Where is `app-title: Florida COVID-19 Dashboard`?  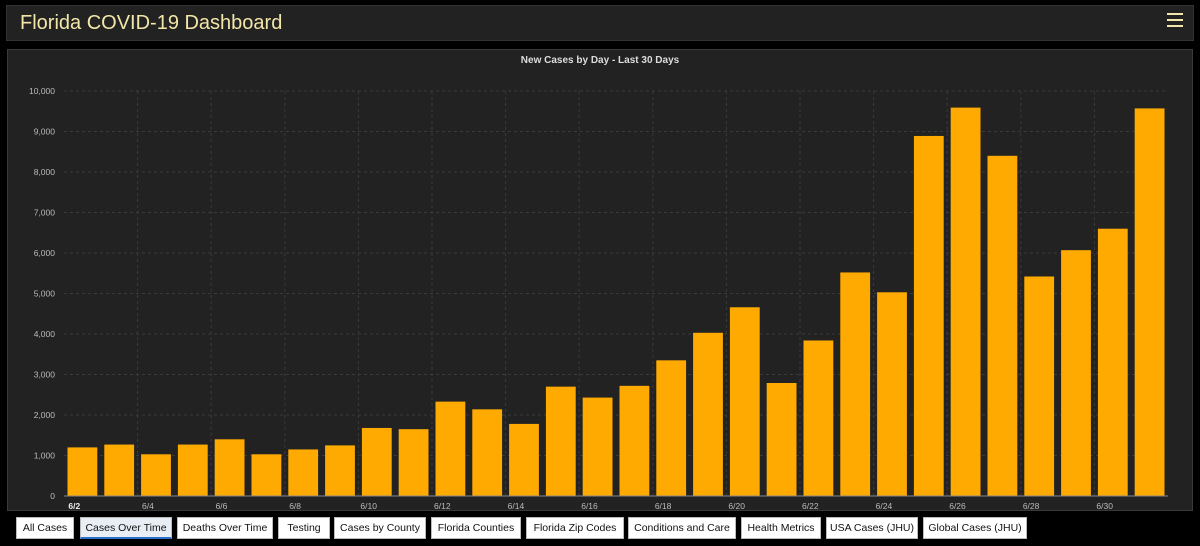 app-title: Florida COVID-19 Dashboard is located at coordinates (151, 23).